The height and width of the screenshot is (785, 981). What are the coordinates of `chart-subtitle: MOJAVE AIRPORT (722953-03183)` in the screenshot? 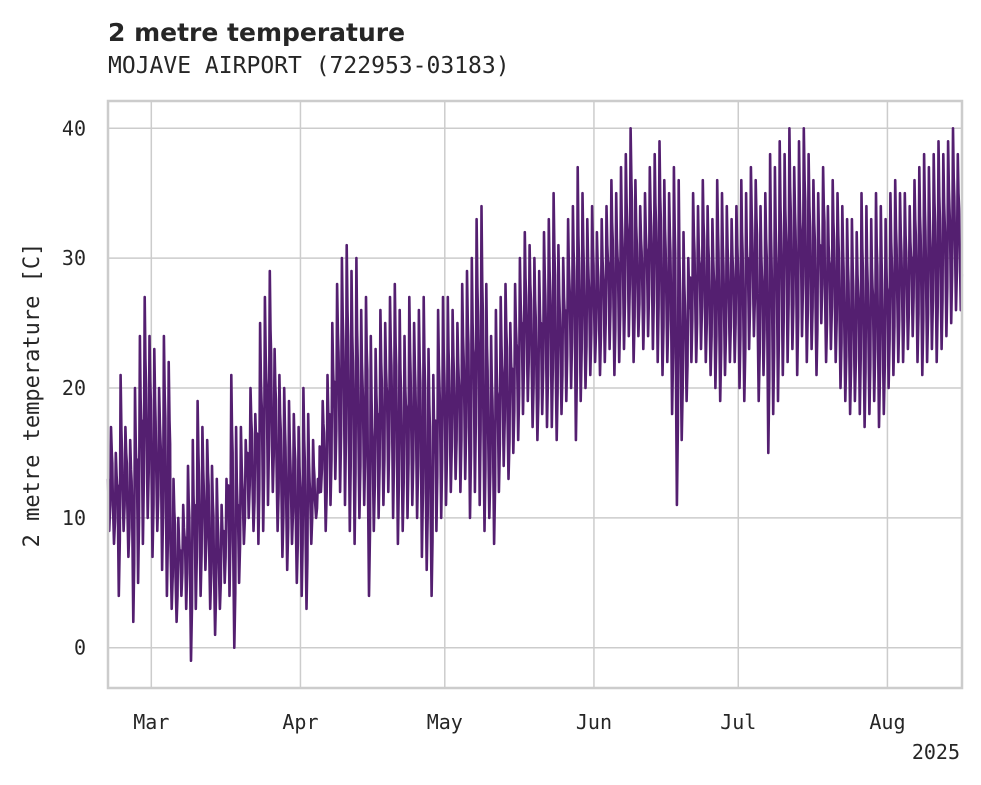 It's located at (309, 66).